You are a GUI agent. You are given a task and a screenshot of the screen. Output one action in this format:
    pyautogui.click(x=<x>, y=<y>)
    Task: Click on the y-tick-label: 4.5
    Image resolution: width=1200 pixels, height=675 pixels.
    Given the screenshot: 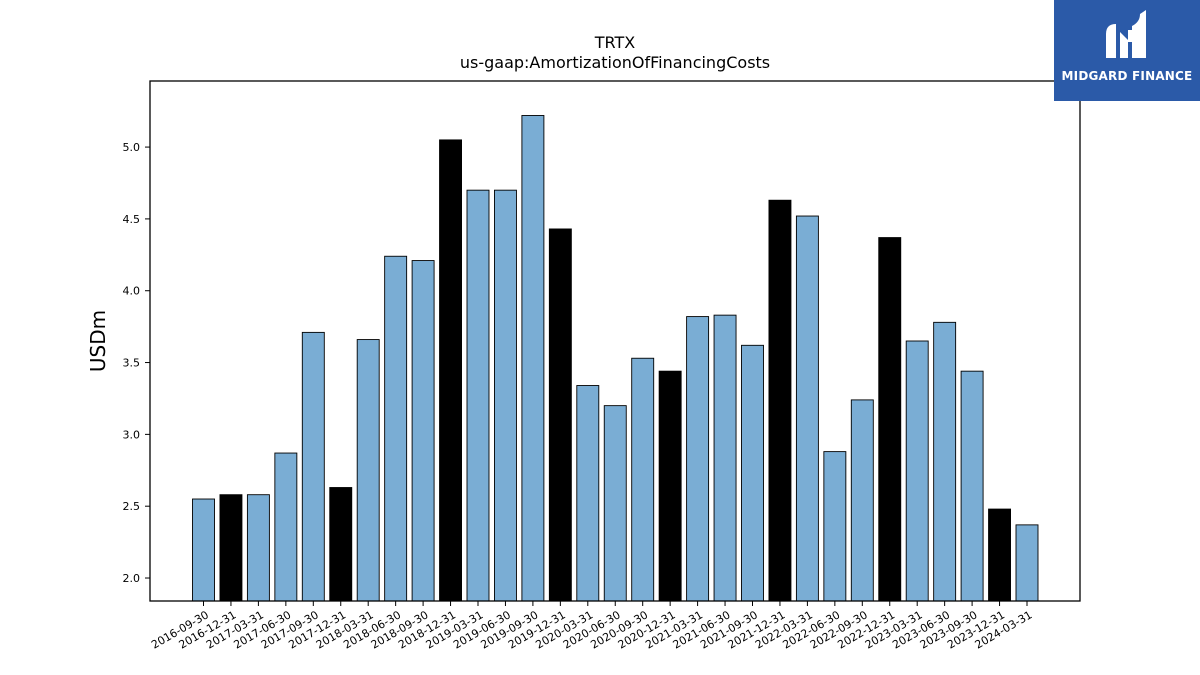 What is the action you would take?
    pyautogui.click(x=132, y=219)
    